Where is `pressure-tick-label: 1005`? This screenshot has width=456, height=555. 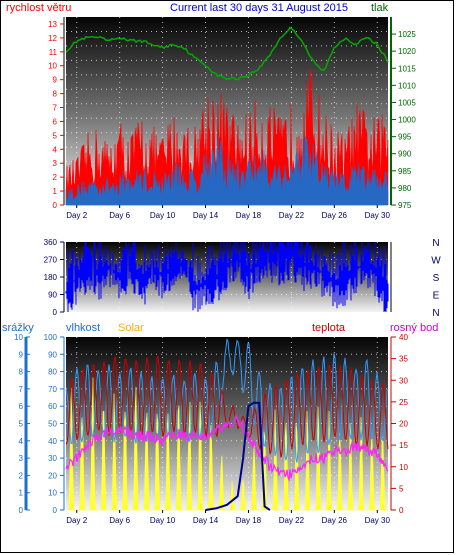 pressure-tick-label: 1005 is located at coordinates (407, 102).